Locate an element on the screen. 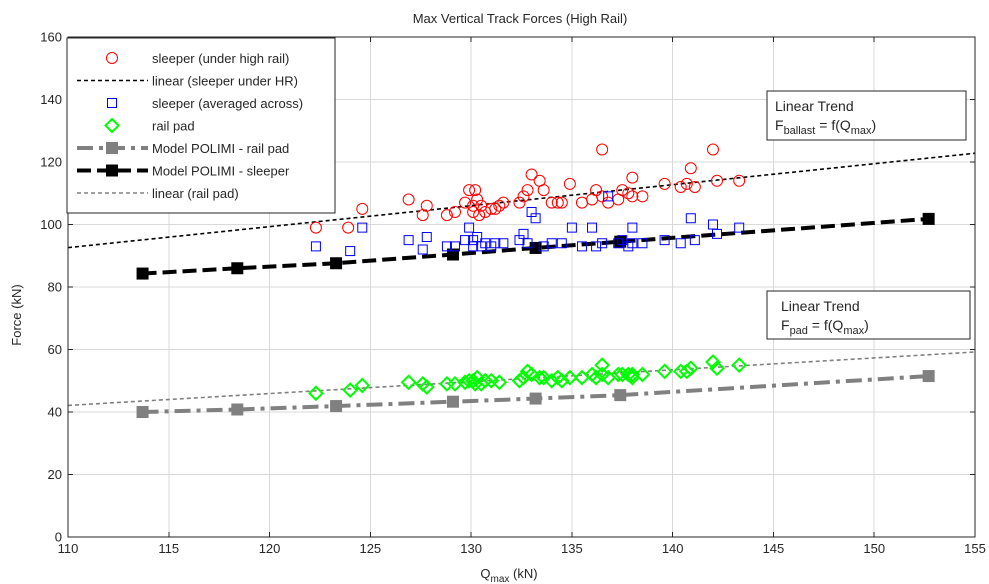 The height and width of the screenshot is (584, 989). trend-box-pad: Linear Trend Fpad = f(Qmax) is located at coordinates (868, 315).